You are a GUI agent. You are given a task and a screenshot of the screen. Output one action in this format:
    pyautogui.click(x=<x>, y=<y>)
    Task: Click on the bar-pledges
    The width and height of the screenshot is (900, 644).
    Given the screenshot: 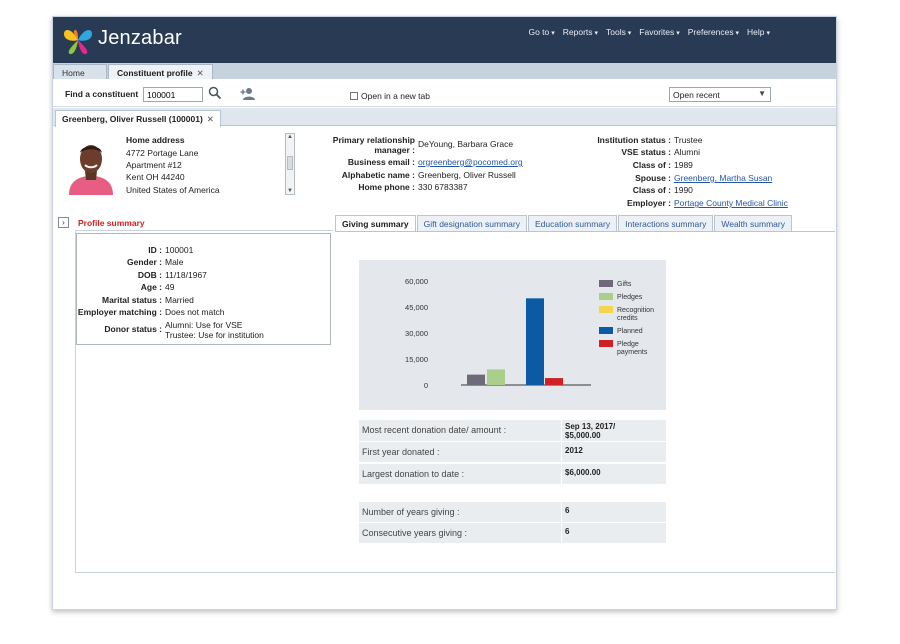 What is the action you would take?
    pyautogui.click(x=496, y=377)
    